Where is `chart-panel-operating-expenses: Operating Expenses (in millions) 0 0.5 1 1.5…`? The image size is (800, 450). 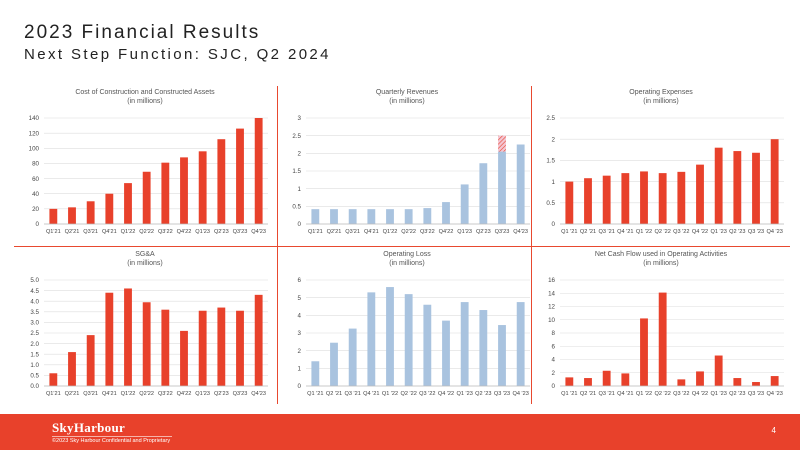
chart-panel-operating-expenses: Operating Expenses (in millions) 0 0.5 1 1.5… is located at coordinates (661, 166).